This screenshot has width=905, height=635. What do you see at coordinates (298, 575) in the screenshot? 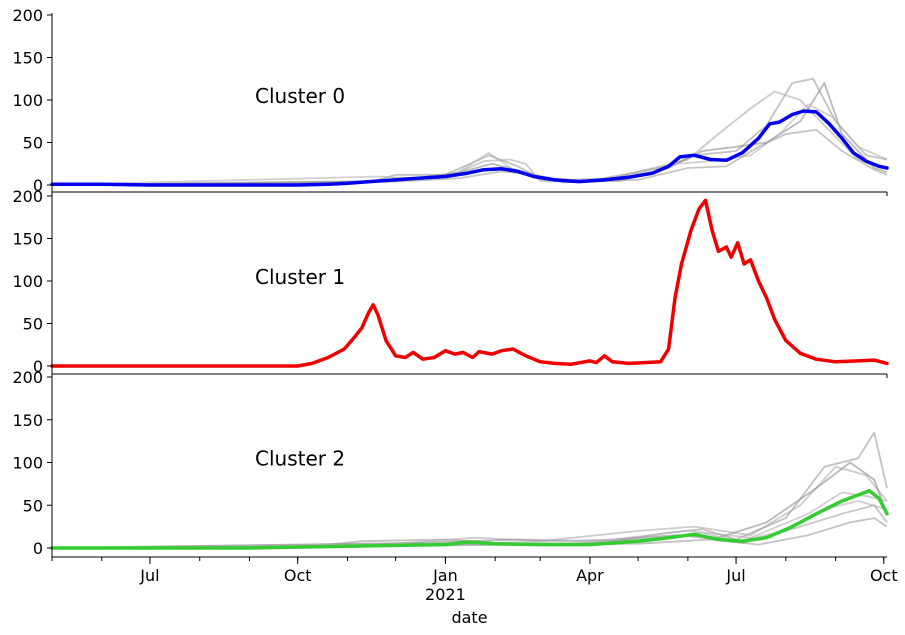
I see `x-tick-label-1: Oct` at bounding box center [298, 575].